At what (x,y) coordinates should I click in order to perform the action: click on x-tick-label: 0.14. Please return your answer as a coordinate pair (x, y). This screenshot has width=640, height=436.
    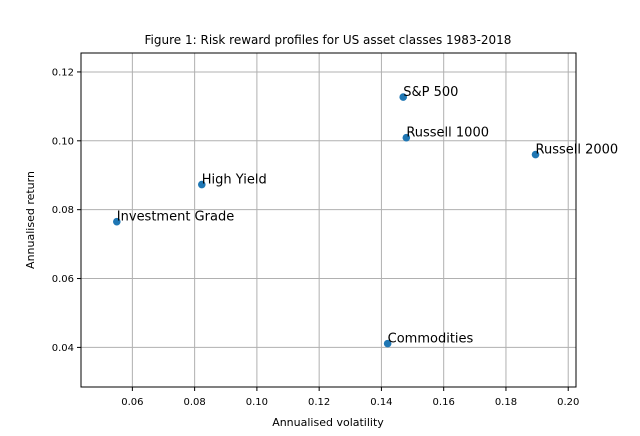
    Looking at the image, I should click on (381, 402).